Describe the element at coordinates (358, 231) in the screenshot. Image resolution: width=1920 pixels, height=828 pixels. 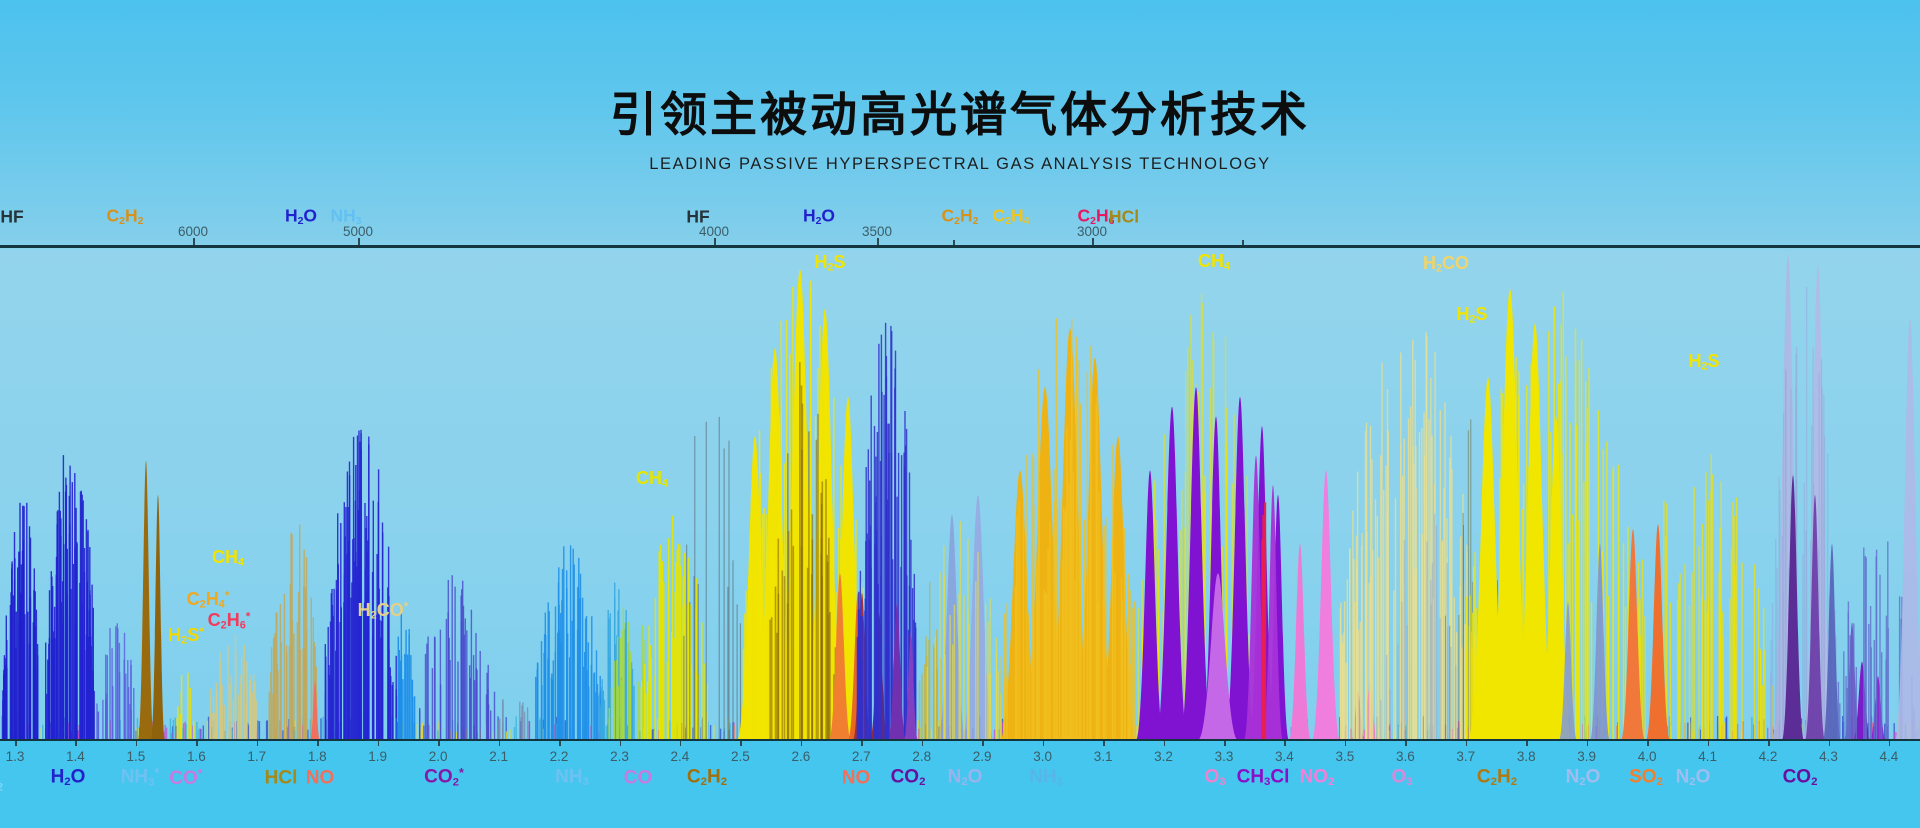
I see `top-axis-tick-label: 5000` at that location.